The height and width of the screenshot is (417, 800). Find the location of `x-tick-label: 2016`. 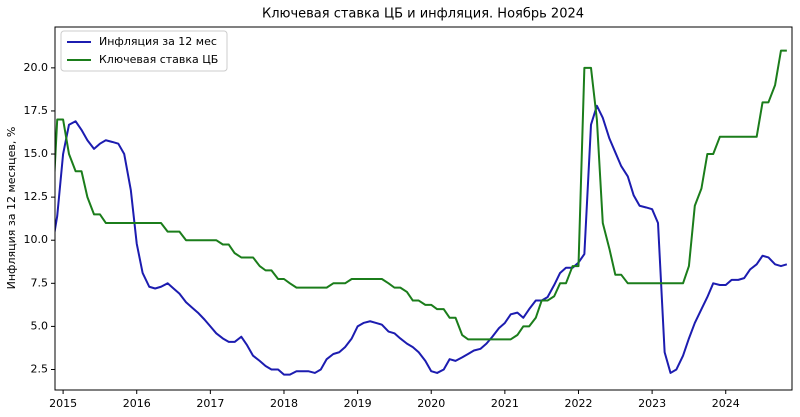

x-tick-label: 2016 is located at coordinates (137, 403).